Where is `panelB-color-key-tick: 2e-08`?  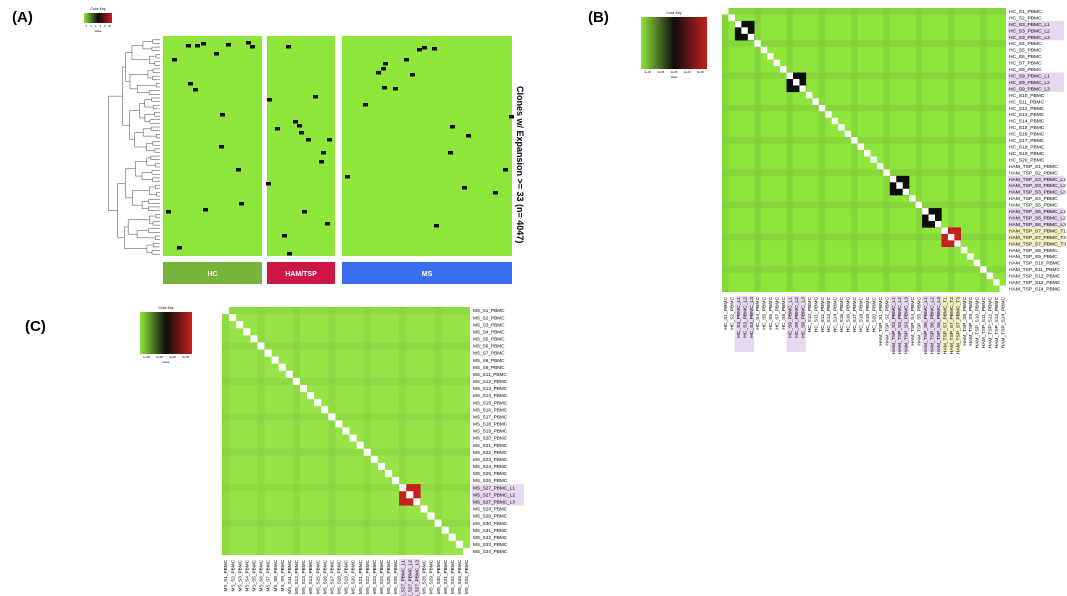
panelB-color-key-tick: 2e-08 is located at coordinates (660, 72).